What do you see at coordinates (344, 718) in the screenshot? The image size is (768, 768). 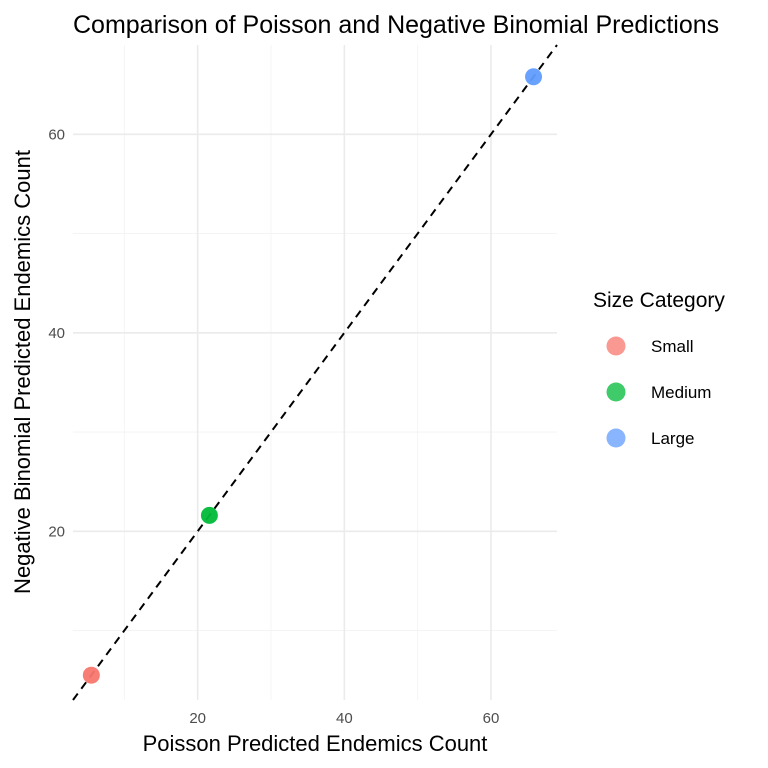 I see `x-tick-label: 40` at bounding box center [344, 718].